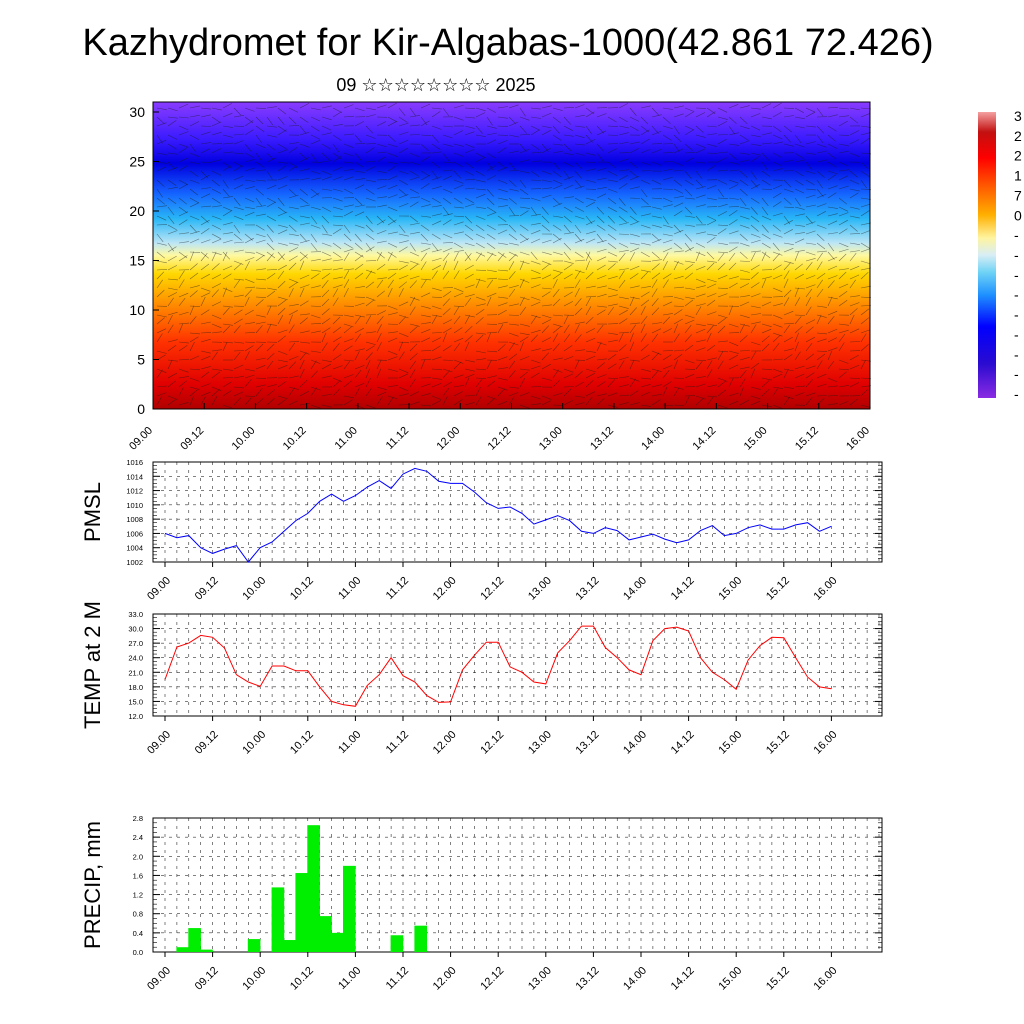 Image resolution: width=1024 pixels, height=1024 pixels. I want to click on x-tick-label: 12.12, so click(500, 439).